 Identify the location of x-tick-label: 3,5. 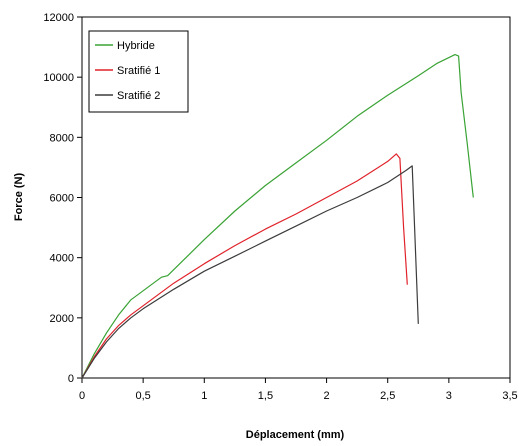
(509, 396).